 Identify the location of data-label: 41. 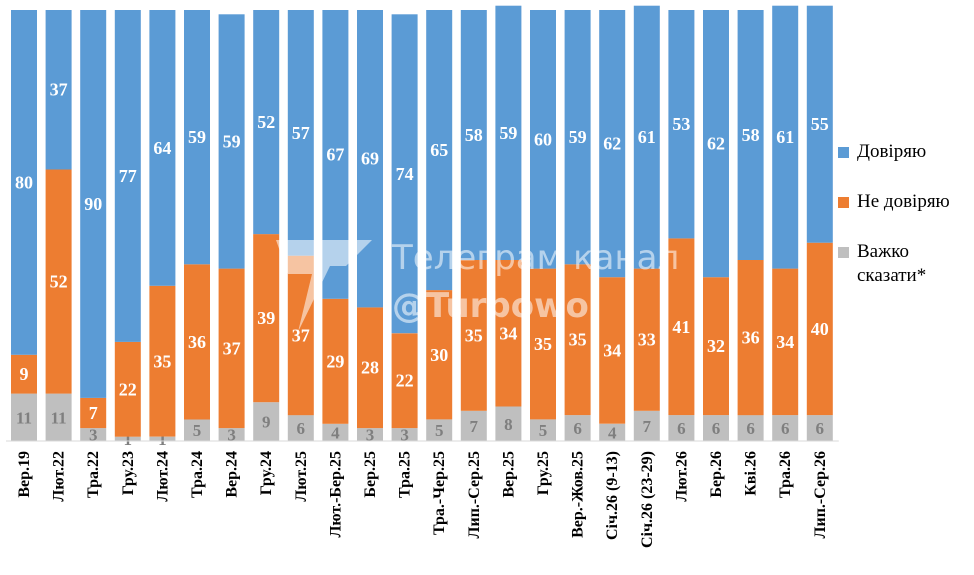
(681, 327).